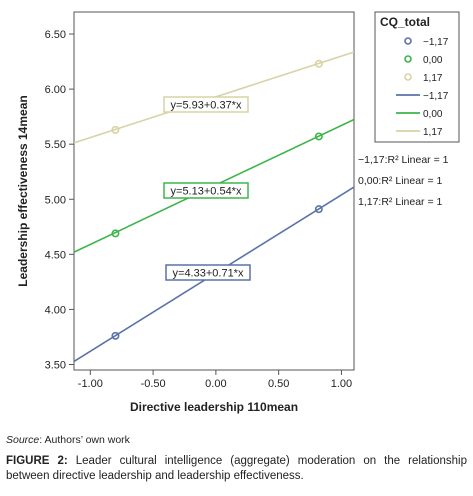  What do you see at coordinates (55, 35) in the screenshot?
I see `y-tick-label-6: 6.50` at bounding box center [55, 35].